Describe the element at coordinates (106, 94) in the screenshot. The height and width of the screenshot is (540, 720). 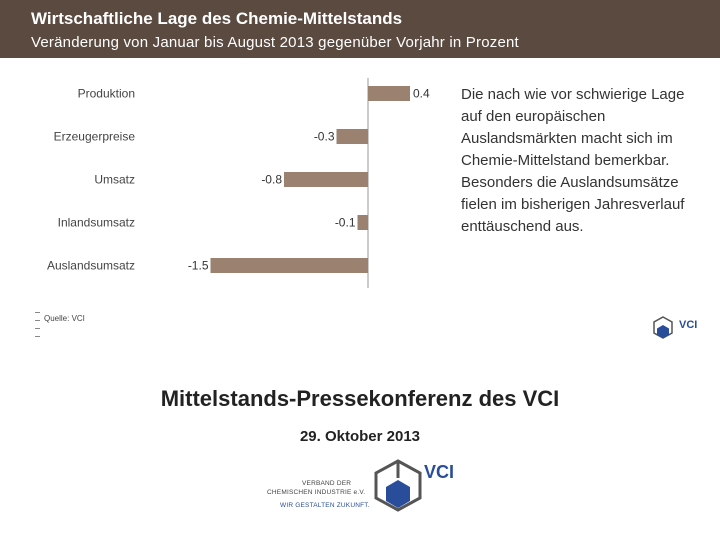
I see `category-label: Produktion` at that location.